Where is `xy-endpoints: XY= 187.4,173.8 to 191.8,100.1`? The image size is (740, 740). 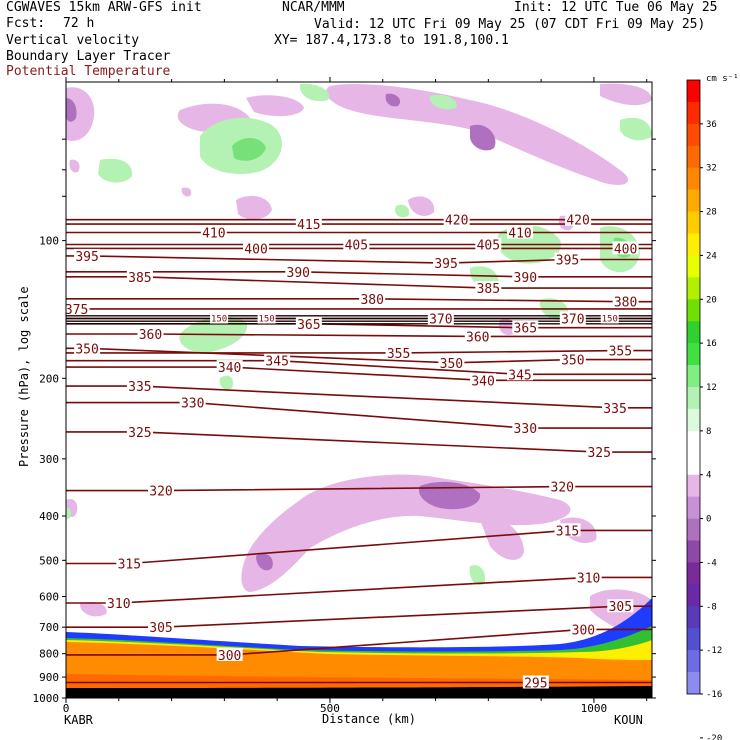
xy-endpoints: XY= 187.4,173.8 to 191.8,100.1 is located at coordinates (391, 40).